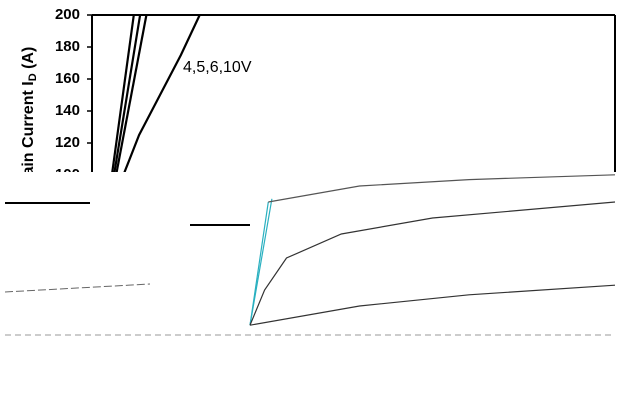 This screenshot has height=400, width=629. I want to click on y-tick-label: 200, so click(67, 14).